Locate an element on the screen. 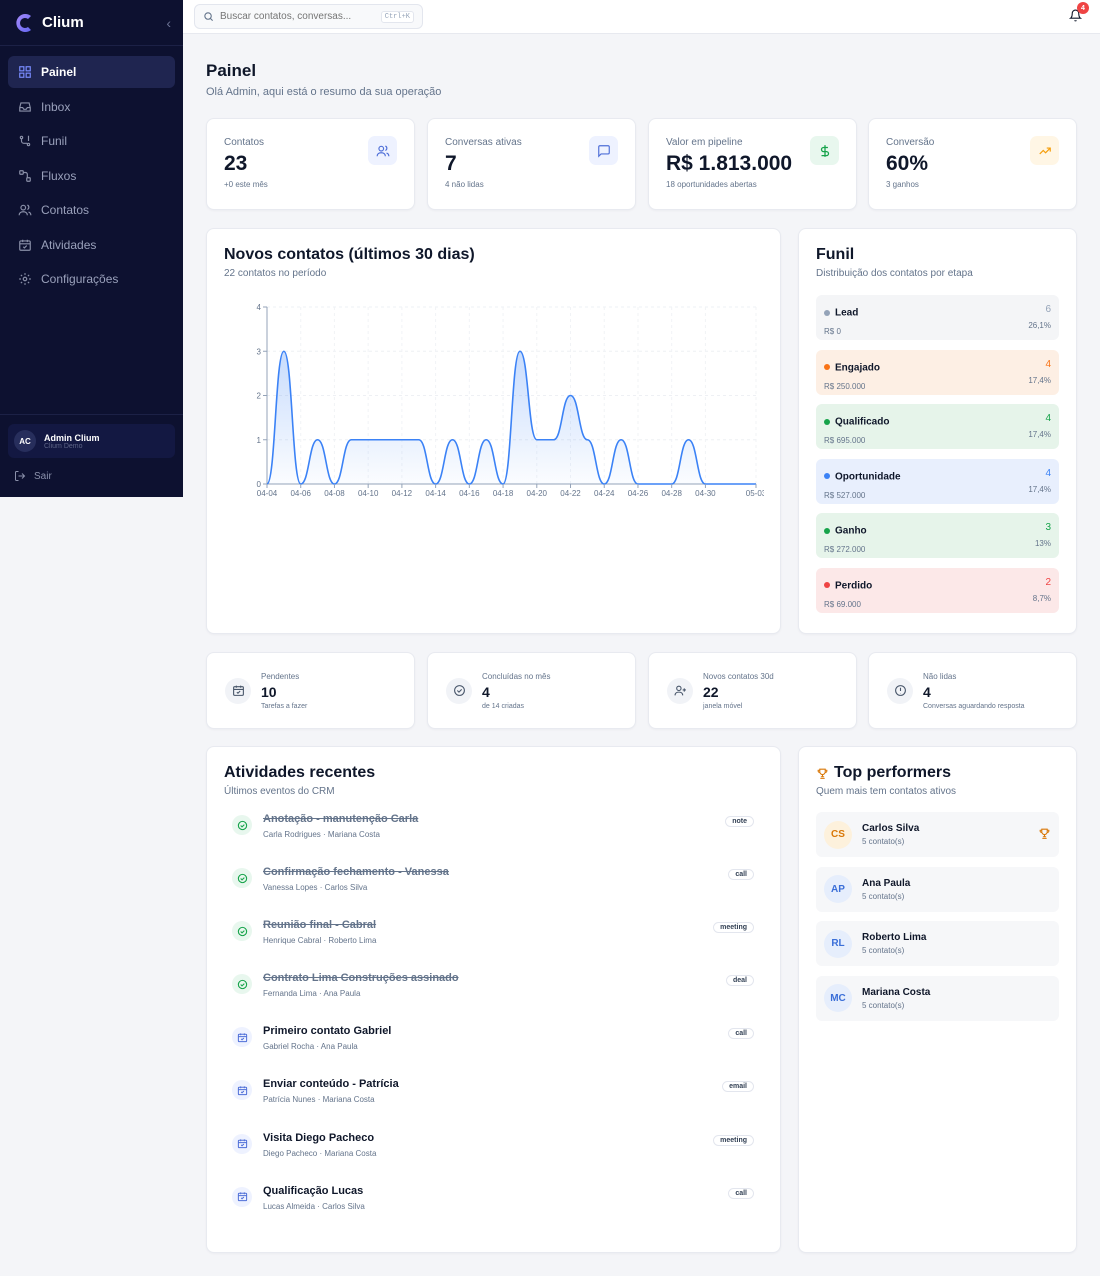 This screenshot has height=1276, width=1100. bell-icon is located at coordinates (1075, 15).